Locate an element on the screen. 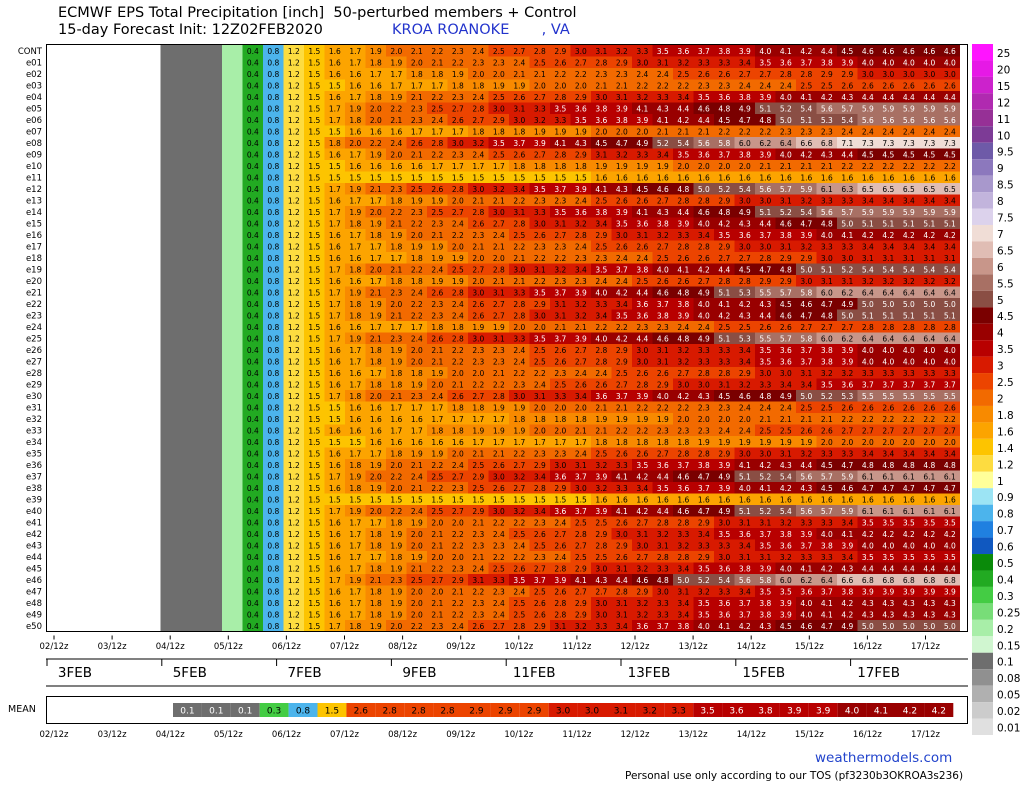 The width and height of the screenshot is (1024, 788). precip-value: 4.0 is located at coordinates (868, 62).